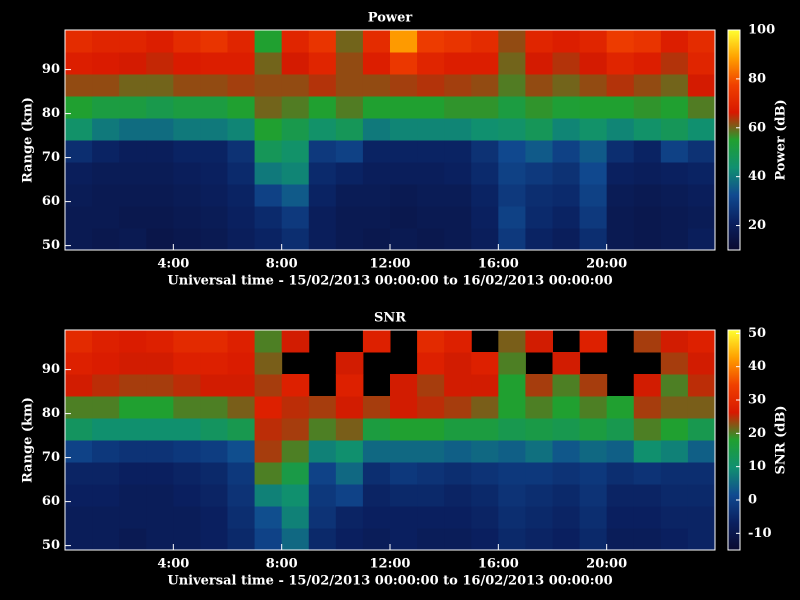 This screenshot has height=600, width=800. I want to click on y-tick-label: 50, so click(51, 245).